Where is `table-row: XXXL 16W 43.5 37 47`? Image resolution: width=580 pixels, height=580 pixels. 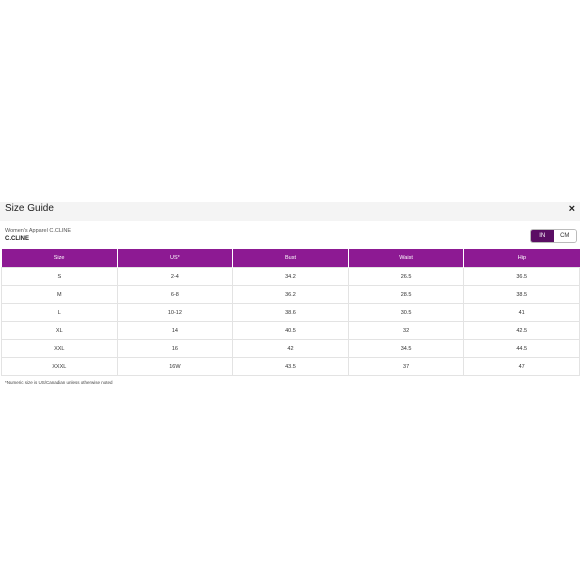 table-row: XXXL 16W 43.5 37 47 is located at coordinates (290, 366).